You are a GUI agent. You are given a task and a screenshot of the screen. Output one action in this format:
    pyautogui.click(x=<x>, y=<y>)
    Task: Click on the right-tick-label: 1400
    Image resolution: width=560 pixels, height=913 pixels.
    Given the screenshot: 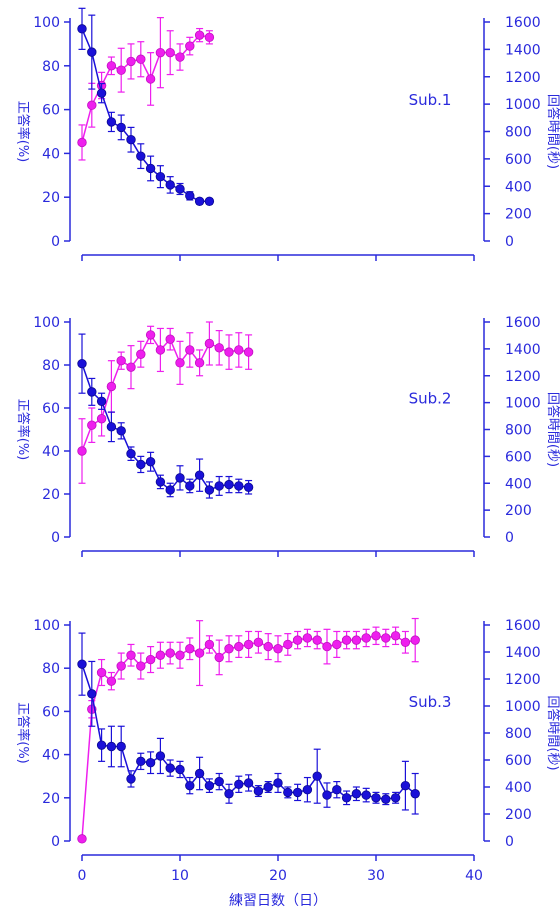 What is the action you would take?
    pyautogui.click(x=523, y=653)
    